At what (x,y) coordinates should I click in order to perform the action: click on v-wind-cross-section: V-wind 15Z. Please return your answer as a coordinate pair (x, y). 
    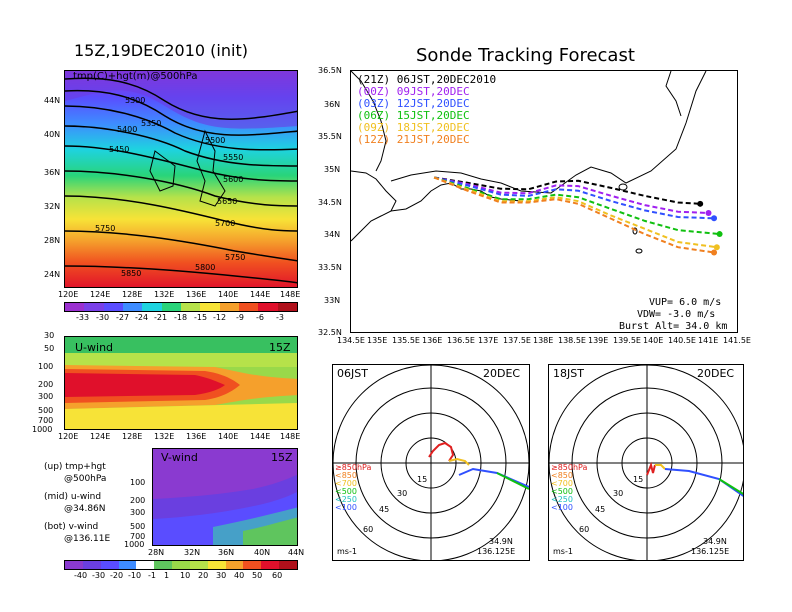
    Looking at the image, I should click on (225, 497).